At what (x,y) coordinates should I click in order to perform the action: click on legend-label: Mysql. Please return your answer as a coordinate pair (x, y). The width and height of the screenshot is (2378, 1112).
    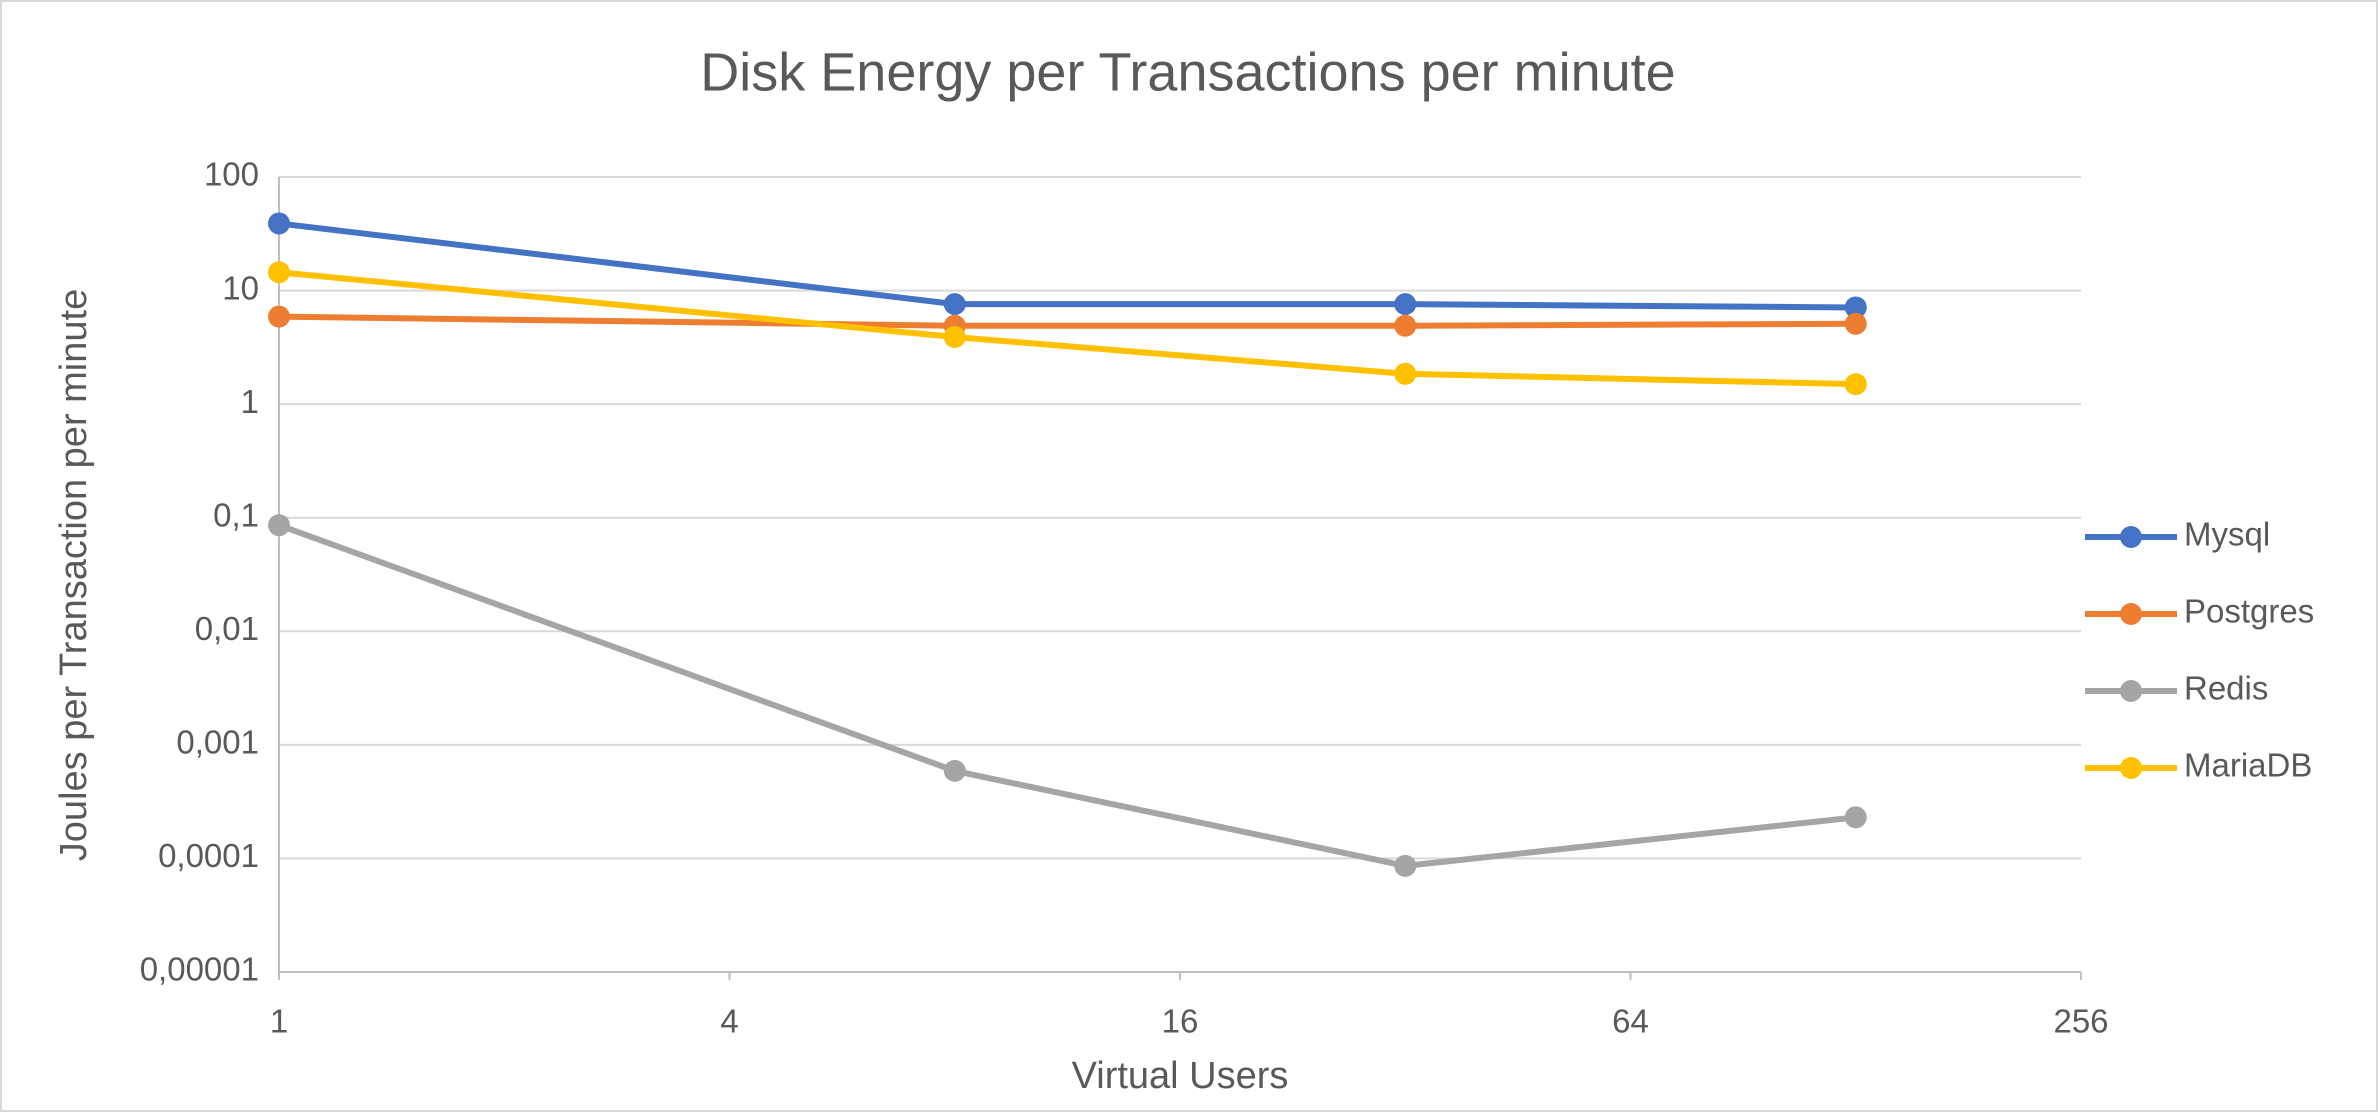
    Looking at the image, I should click on (2227, 534).